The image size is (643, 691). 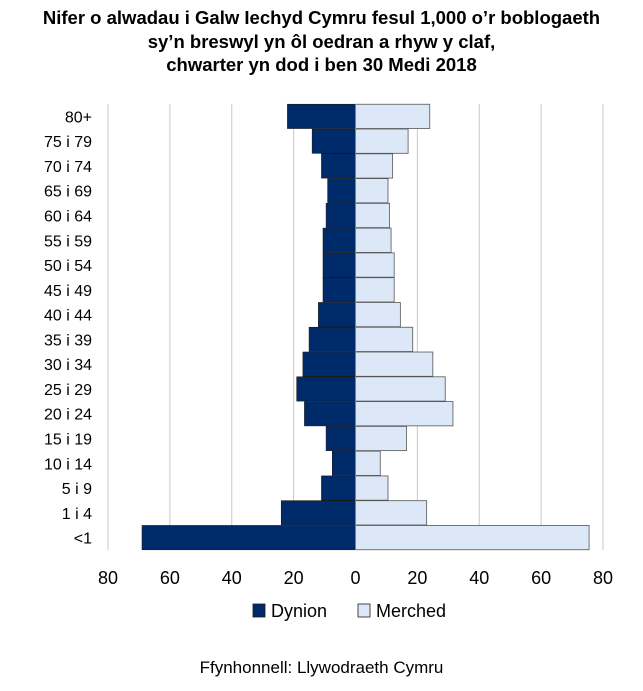 I want to click on chart-title-line-2: sy’n breswyl yn ôl oedran a rhyw y claf,, so click(x=321, y=41).